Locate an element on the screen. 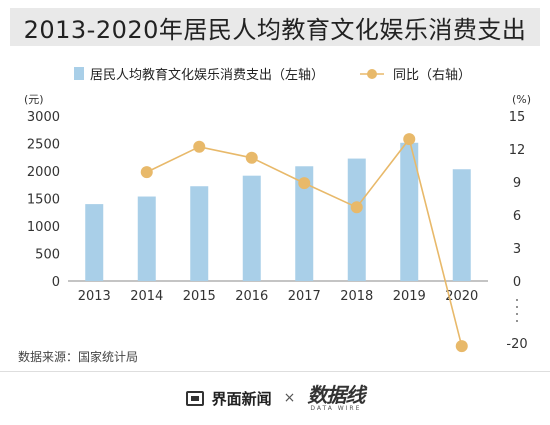 Image resolution: width=550 pixels, height=425 pixels. left-tick-label: 500 is located at coordinates (47, 255).